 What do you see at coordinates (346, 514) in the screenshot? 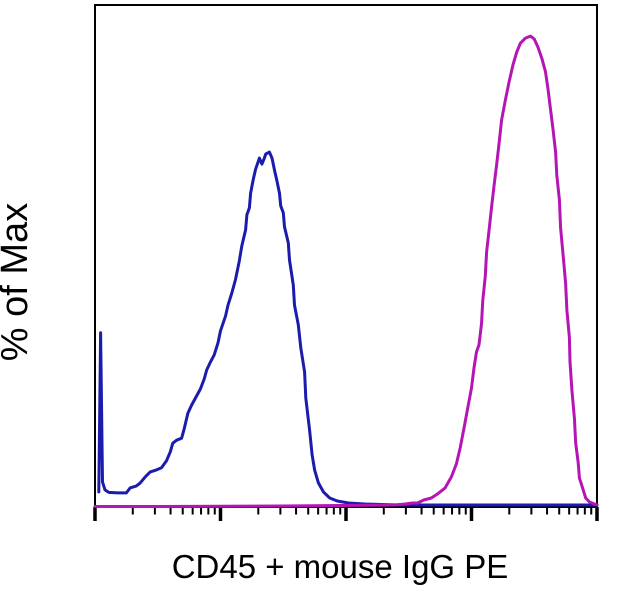
I see `x-axis-ticks` at bounding box center [346, 514].